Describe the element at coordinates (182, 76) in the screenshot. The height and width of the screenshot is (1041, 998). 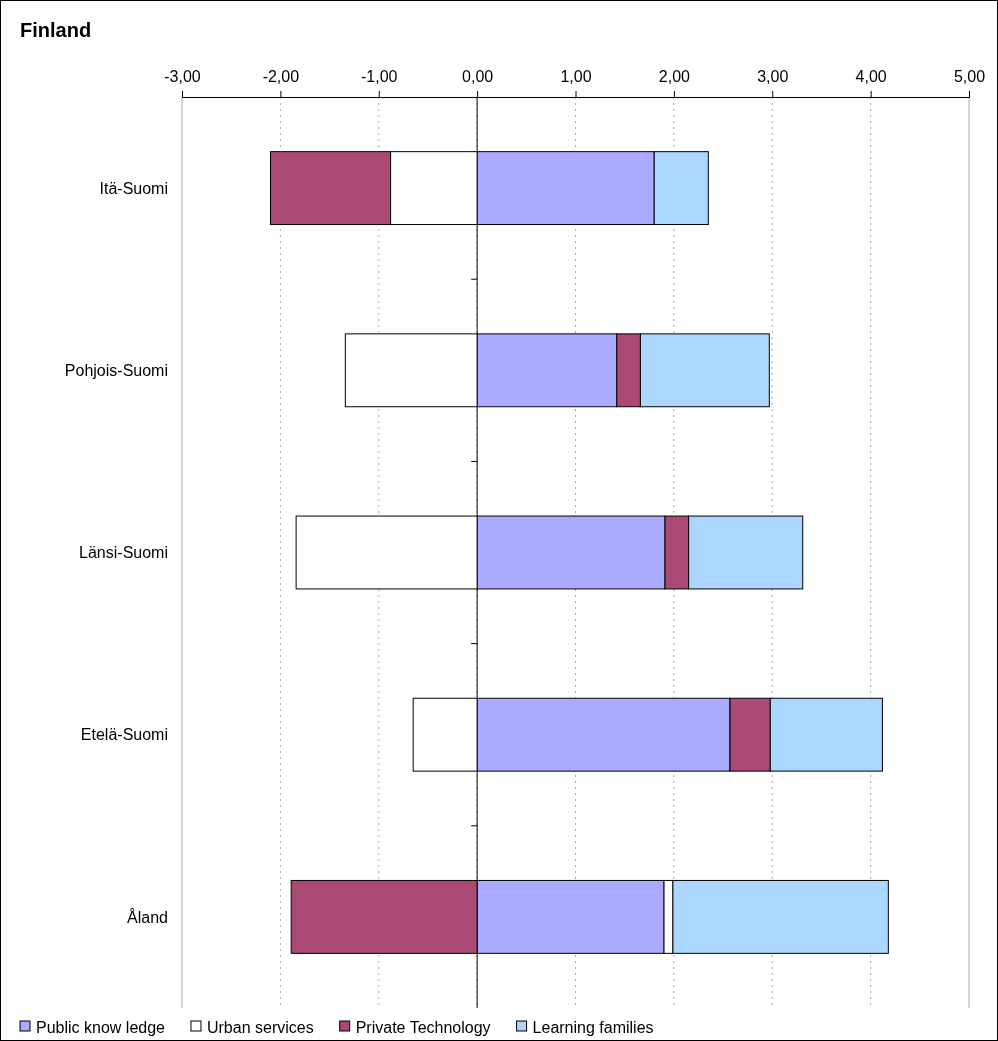
I see `x-tick-label: -3,00` at that location.